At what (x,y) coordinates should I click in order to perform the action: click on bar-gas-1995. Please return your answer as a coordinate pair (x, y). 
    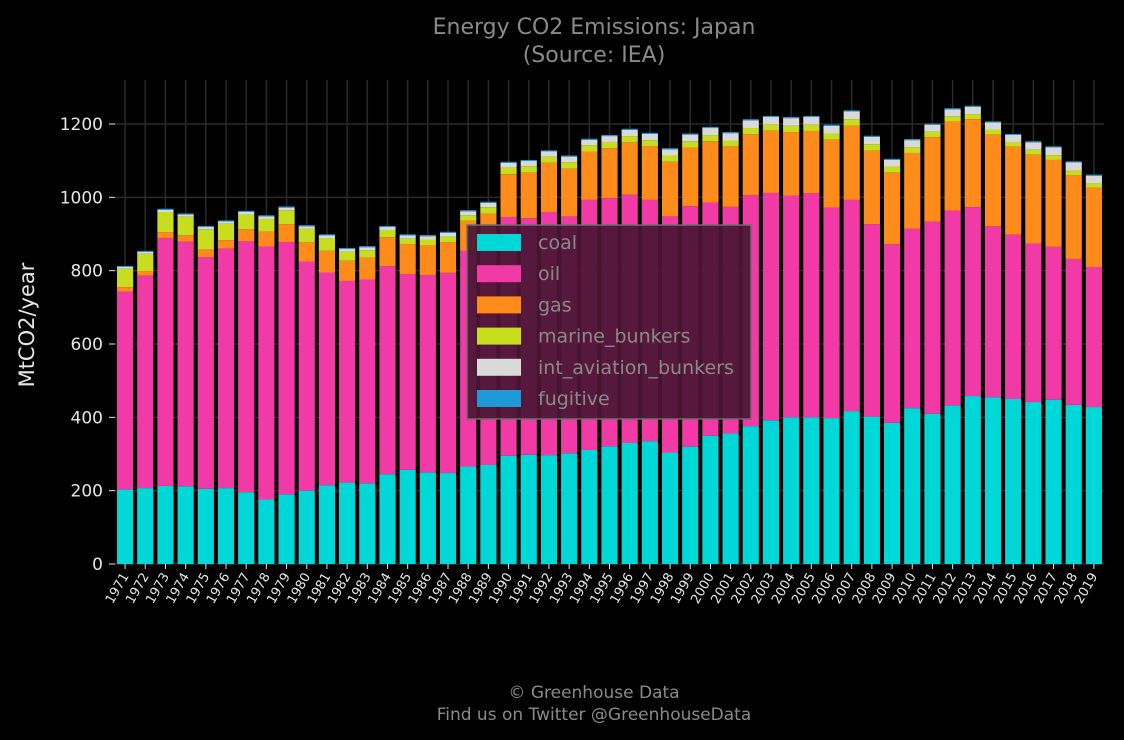
    Looking at the image, I should click on (609, 173).